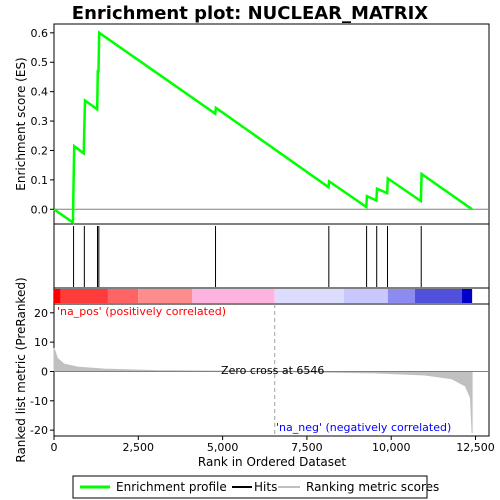  I want to click on metric-y-tick-label: 0, so click(44, 371).